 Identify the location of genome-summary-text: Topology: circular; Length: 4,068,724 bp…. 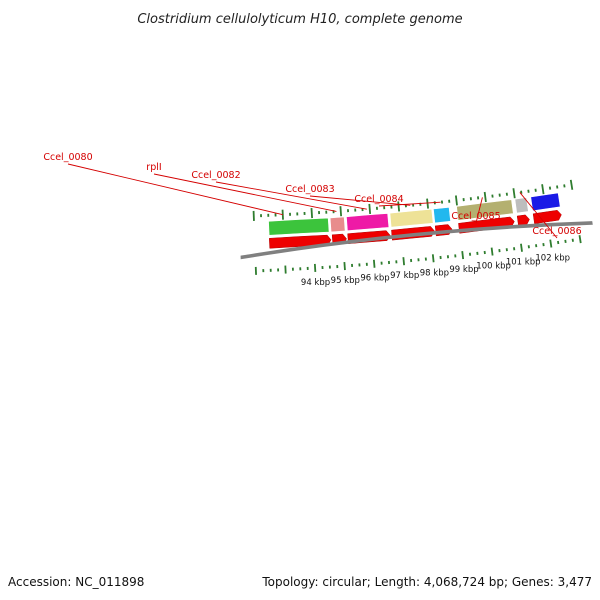
(426, 582).